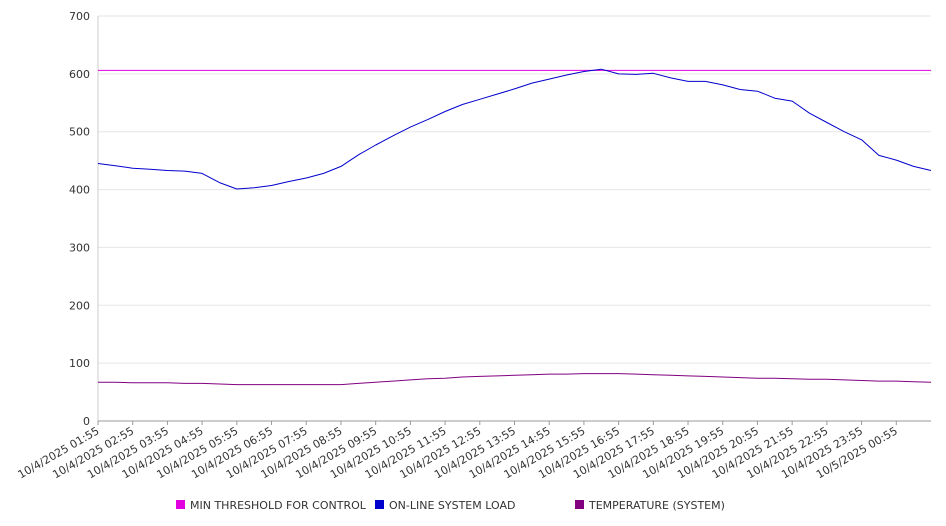 The height and width of the screenshot is (526, 946). I want to click on y-tick-label: 600, so click(79, 74).